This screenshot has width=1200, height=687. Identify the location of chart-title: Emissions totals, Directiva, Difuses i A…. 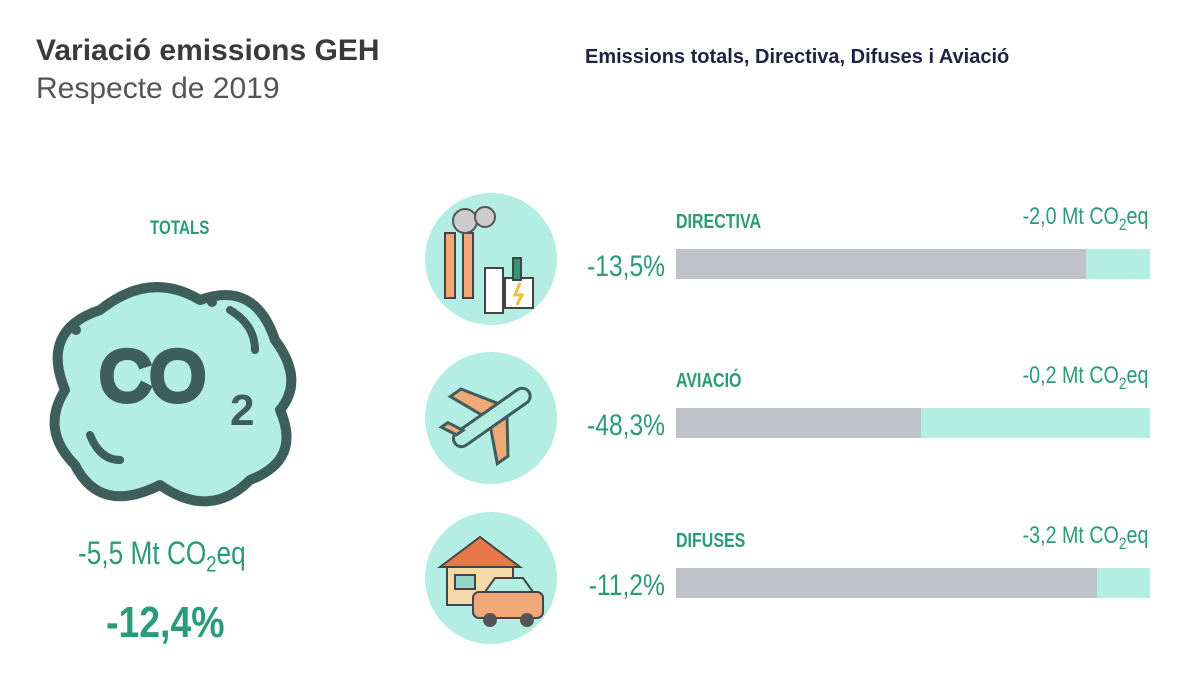
(797, 57).